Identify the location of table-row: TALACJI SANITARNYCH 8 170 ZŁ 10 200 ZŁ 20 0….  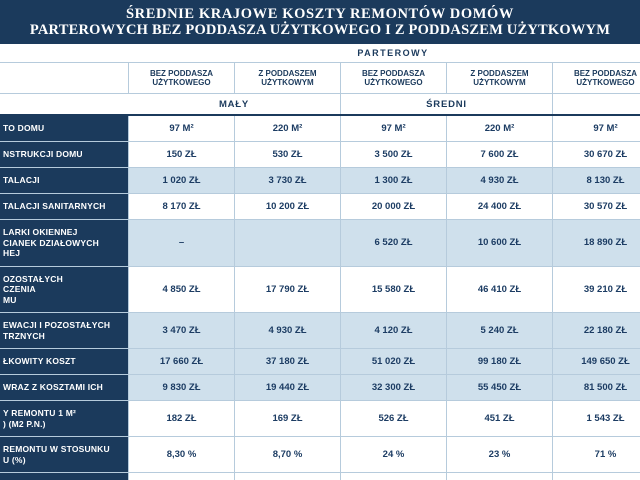
(320, 206).